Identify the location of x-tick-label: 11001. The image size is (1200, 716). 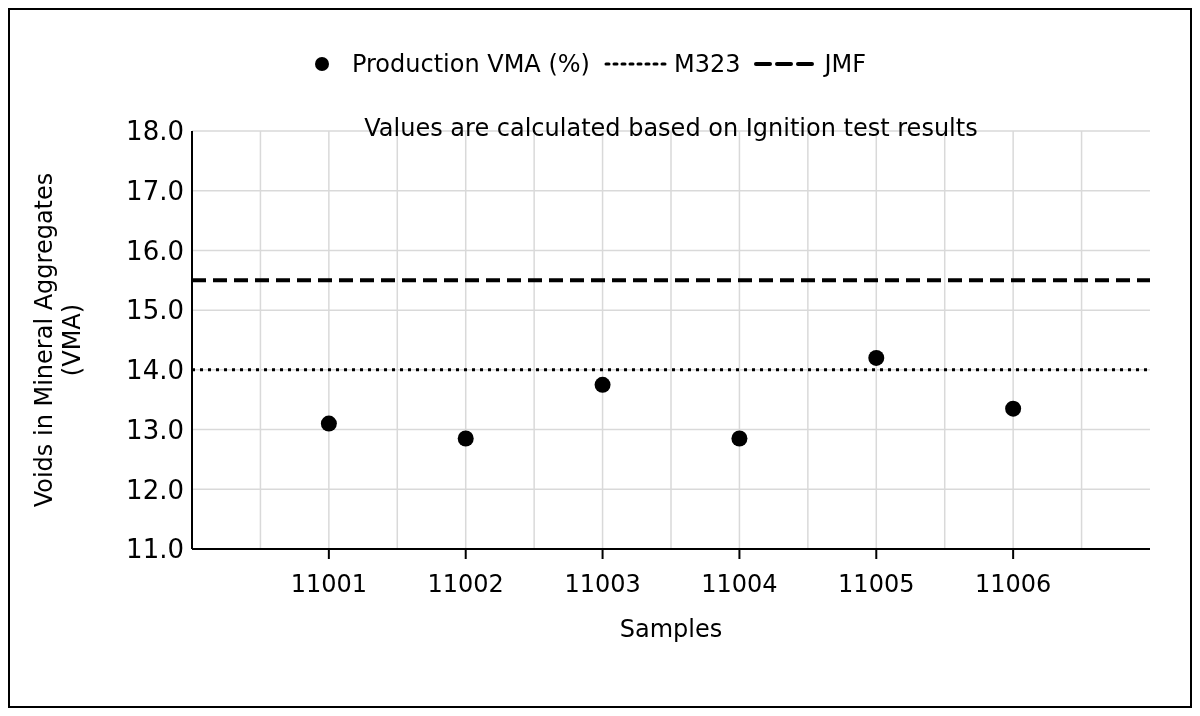
(329, 584).